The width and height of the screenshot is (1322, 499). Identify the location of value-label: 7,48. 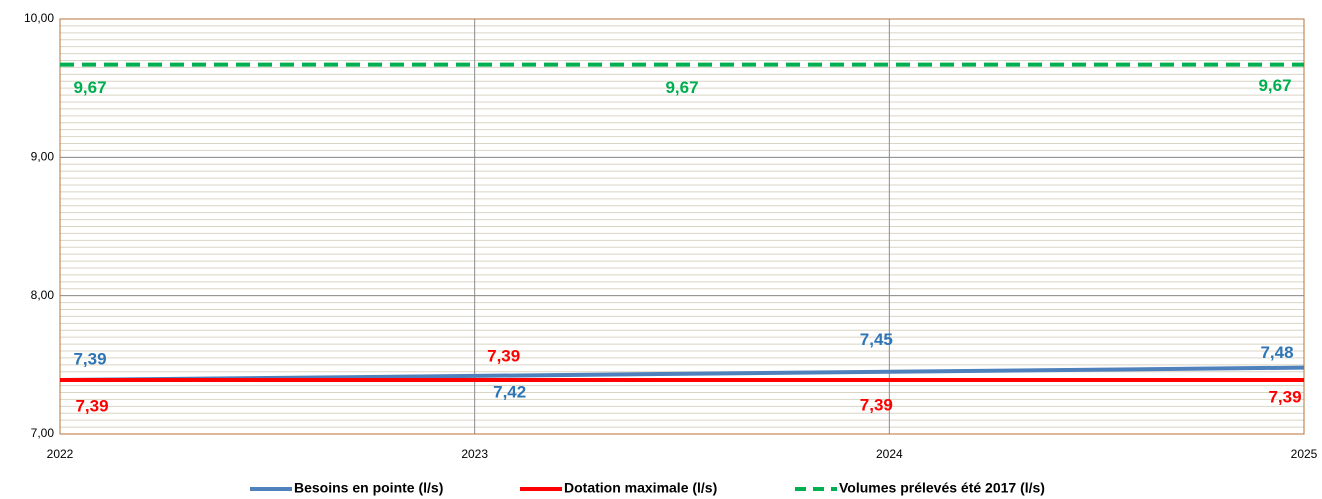
(1276, 352).